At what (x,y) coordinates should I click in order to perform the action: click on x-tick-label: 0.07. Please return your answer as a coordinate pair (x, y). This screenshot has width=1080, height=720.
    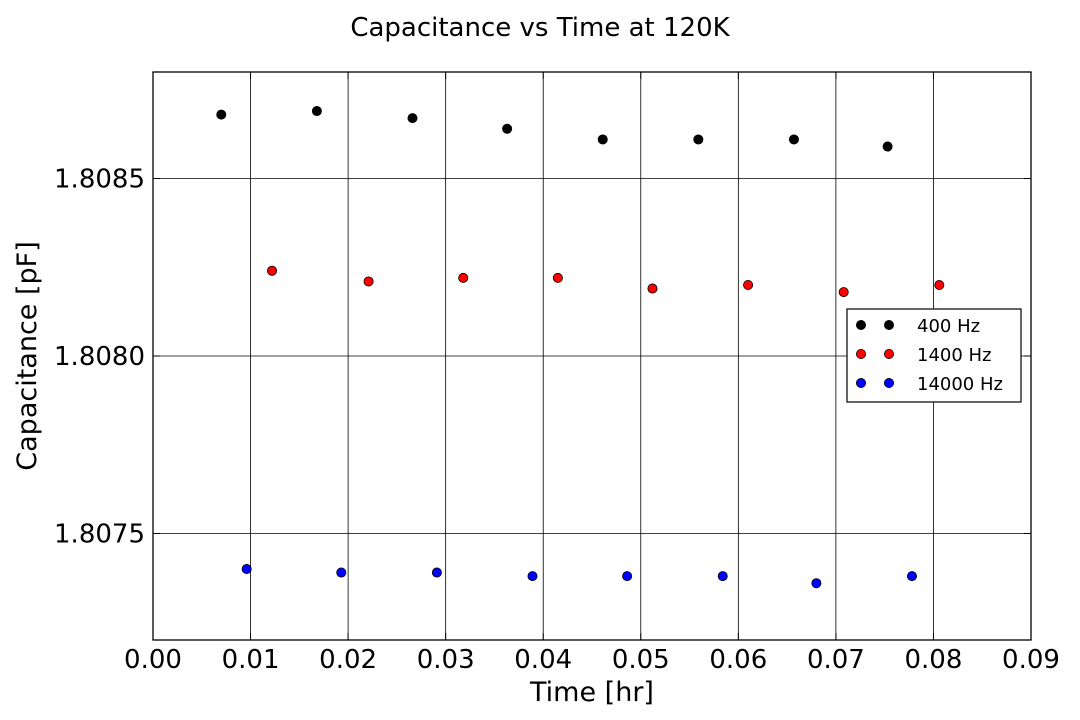
    Looking at the image, I should click on (836, 660).